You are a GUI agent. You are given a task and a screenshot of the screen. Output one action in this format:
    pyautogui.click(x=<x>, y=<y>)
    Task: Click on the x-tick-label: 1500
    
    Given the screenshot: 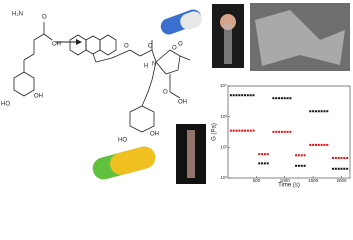 What is the action you would take?
    pyautogui.click(x=313, y=180)
    